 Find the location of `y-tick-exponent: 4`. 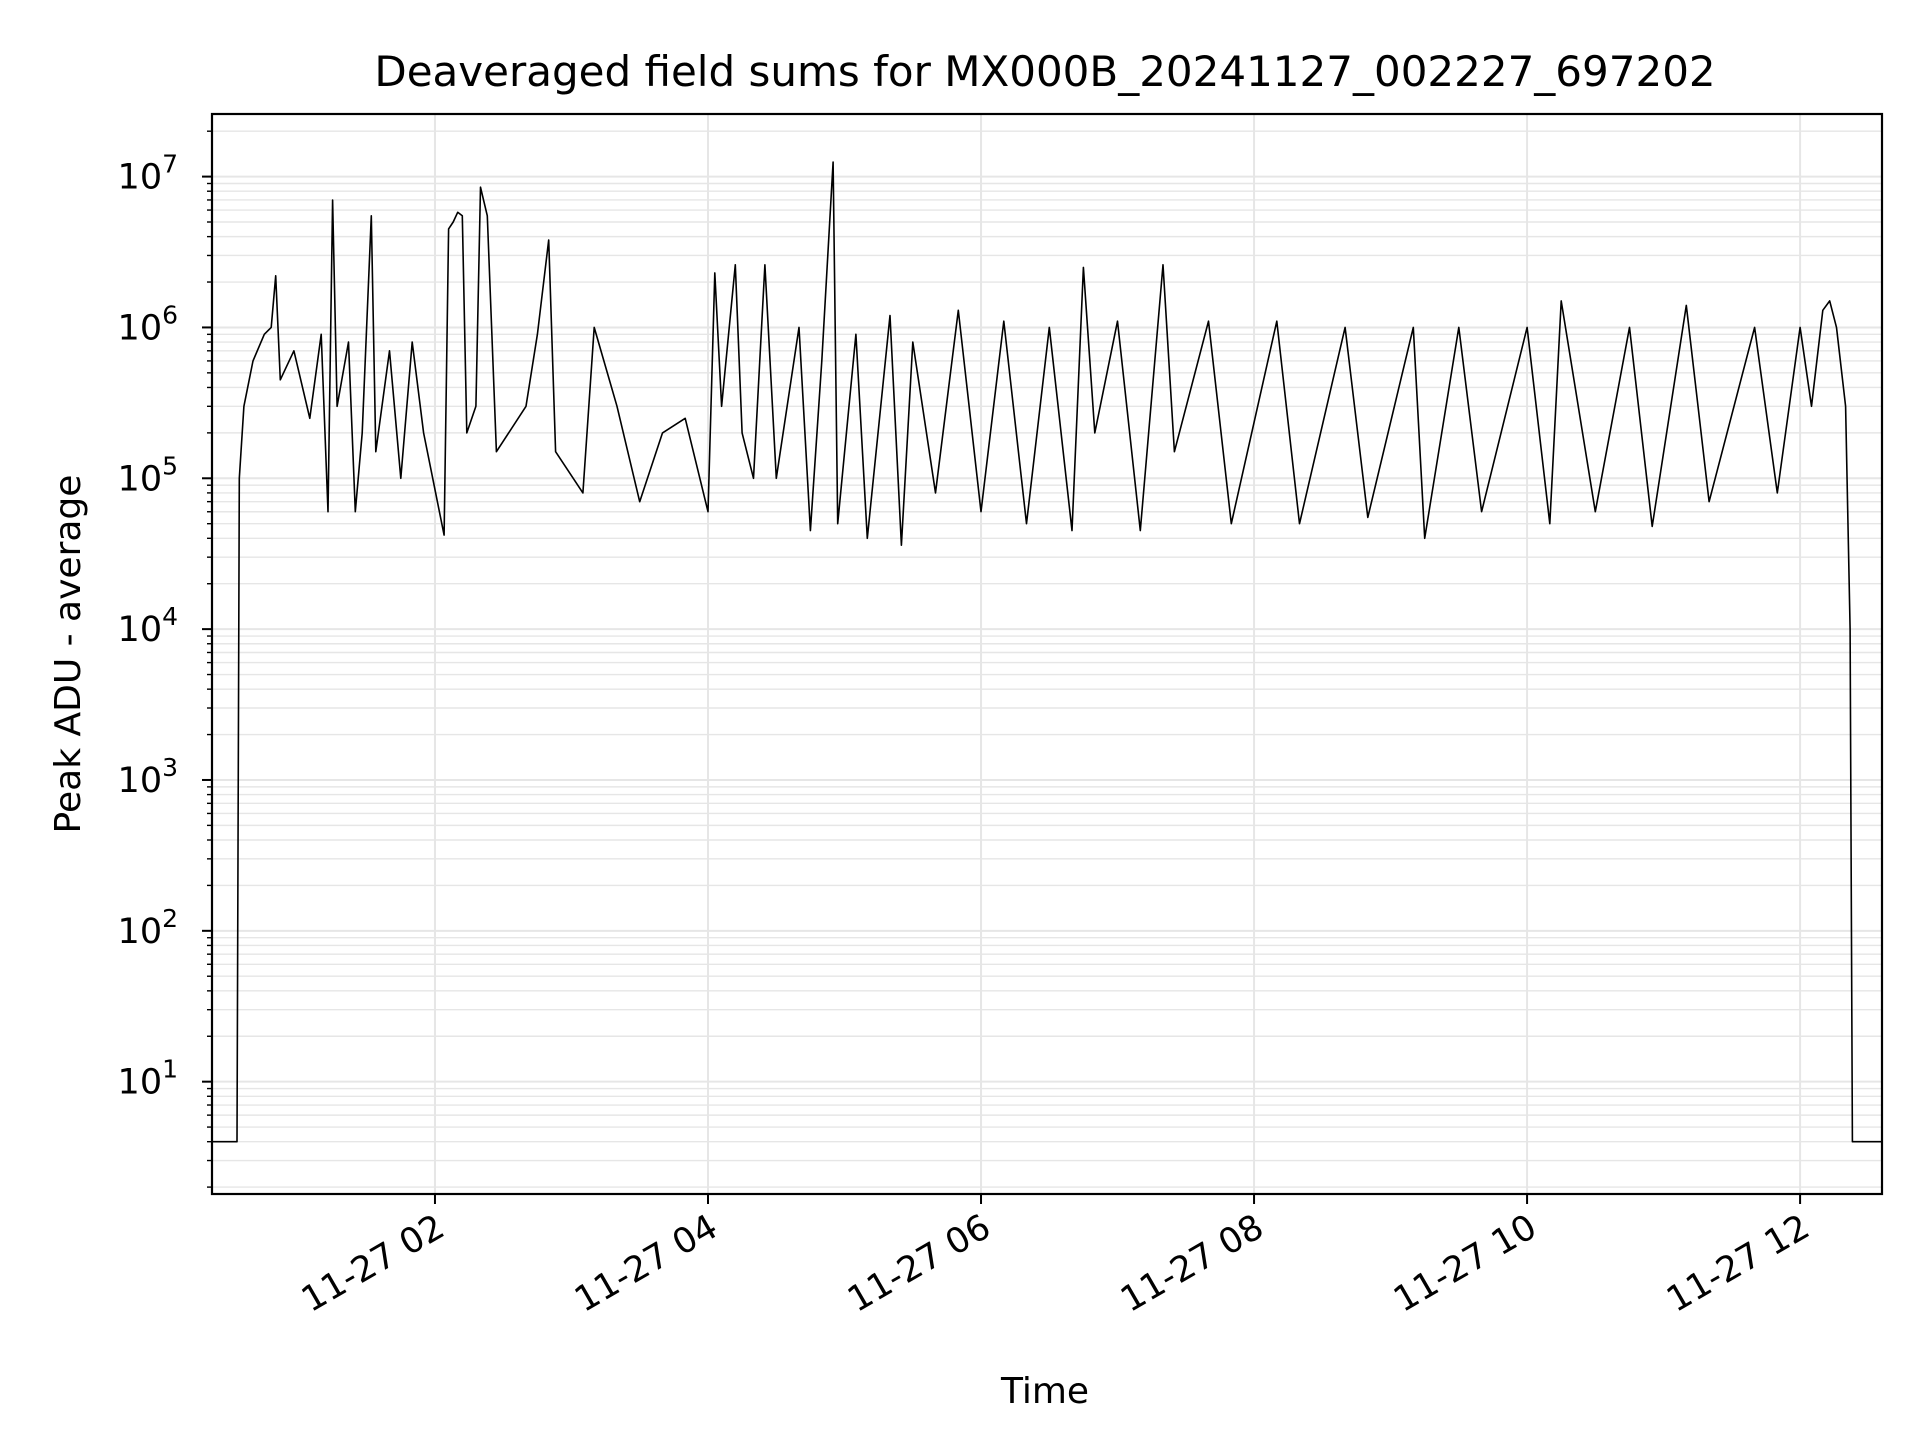

y-tick-exponent: 4 is located at coordinates (170, 616).